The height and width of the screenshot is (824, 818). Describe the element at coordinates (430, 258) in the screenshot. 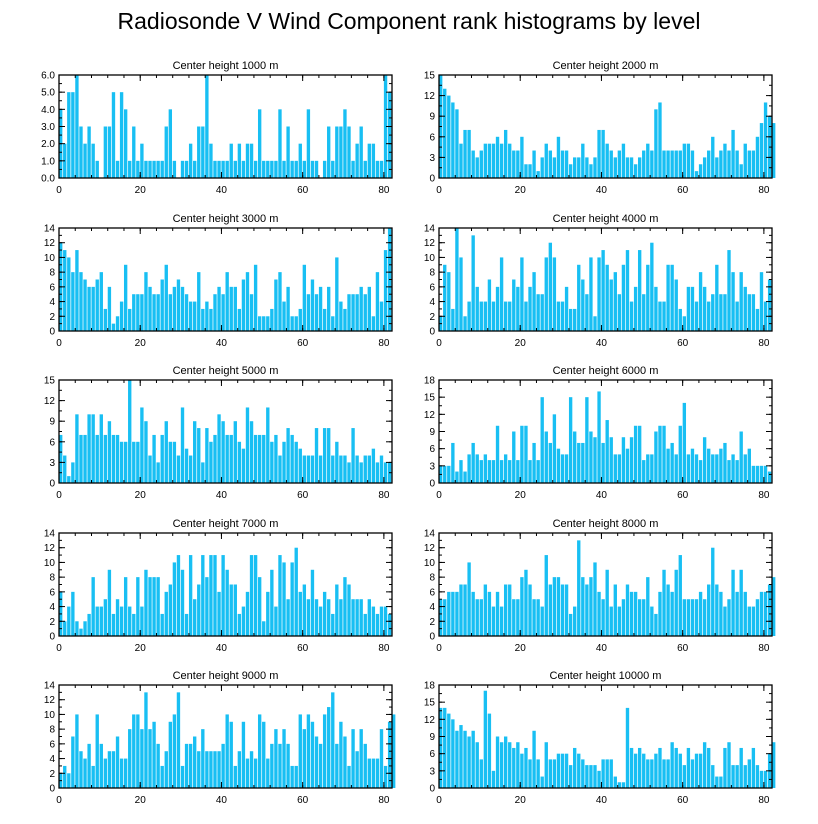

I see `y-tick-label: 10` at that location.